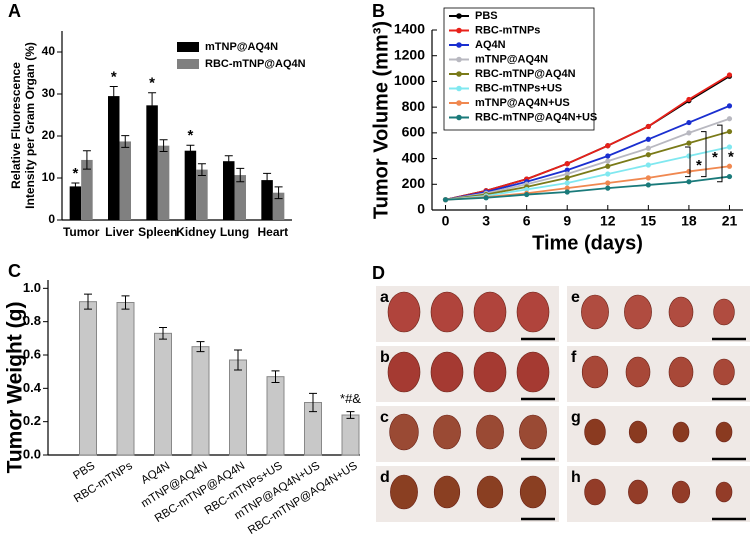  I want to click on y-tick-label: 600, so click(414, 132).